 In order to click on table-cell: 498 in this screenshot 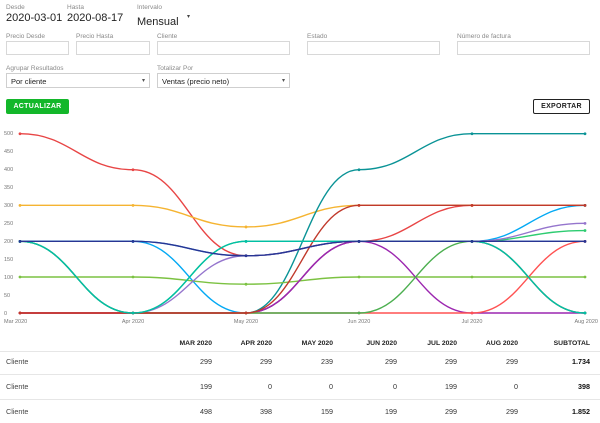, I will do `click(206, 411)`.